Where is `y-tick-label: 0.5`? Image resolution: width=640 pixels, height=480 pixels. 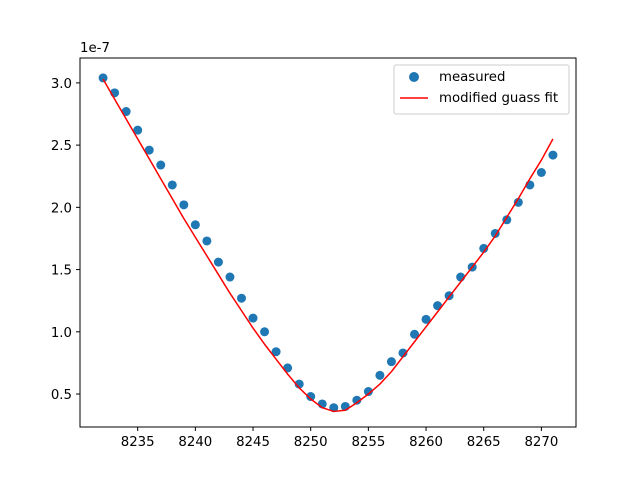 y-tick-label: 0.5 is located at coordinates (61, 395).